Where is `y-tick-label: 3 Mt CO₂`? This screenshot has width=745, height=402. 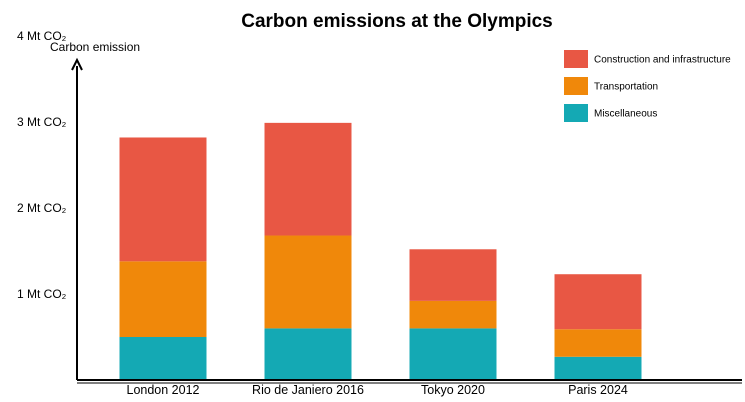
y-tick-label: 3 Mt CO₂ is located at coordinates (42, 122).